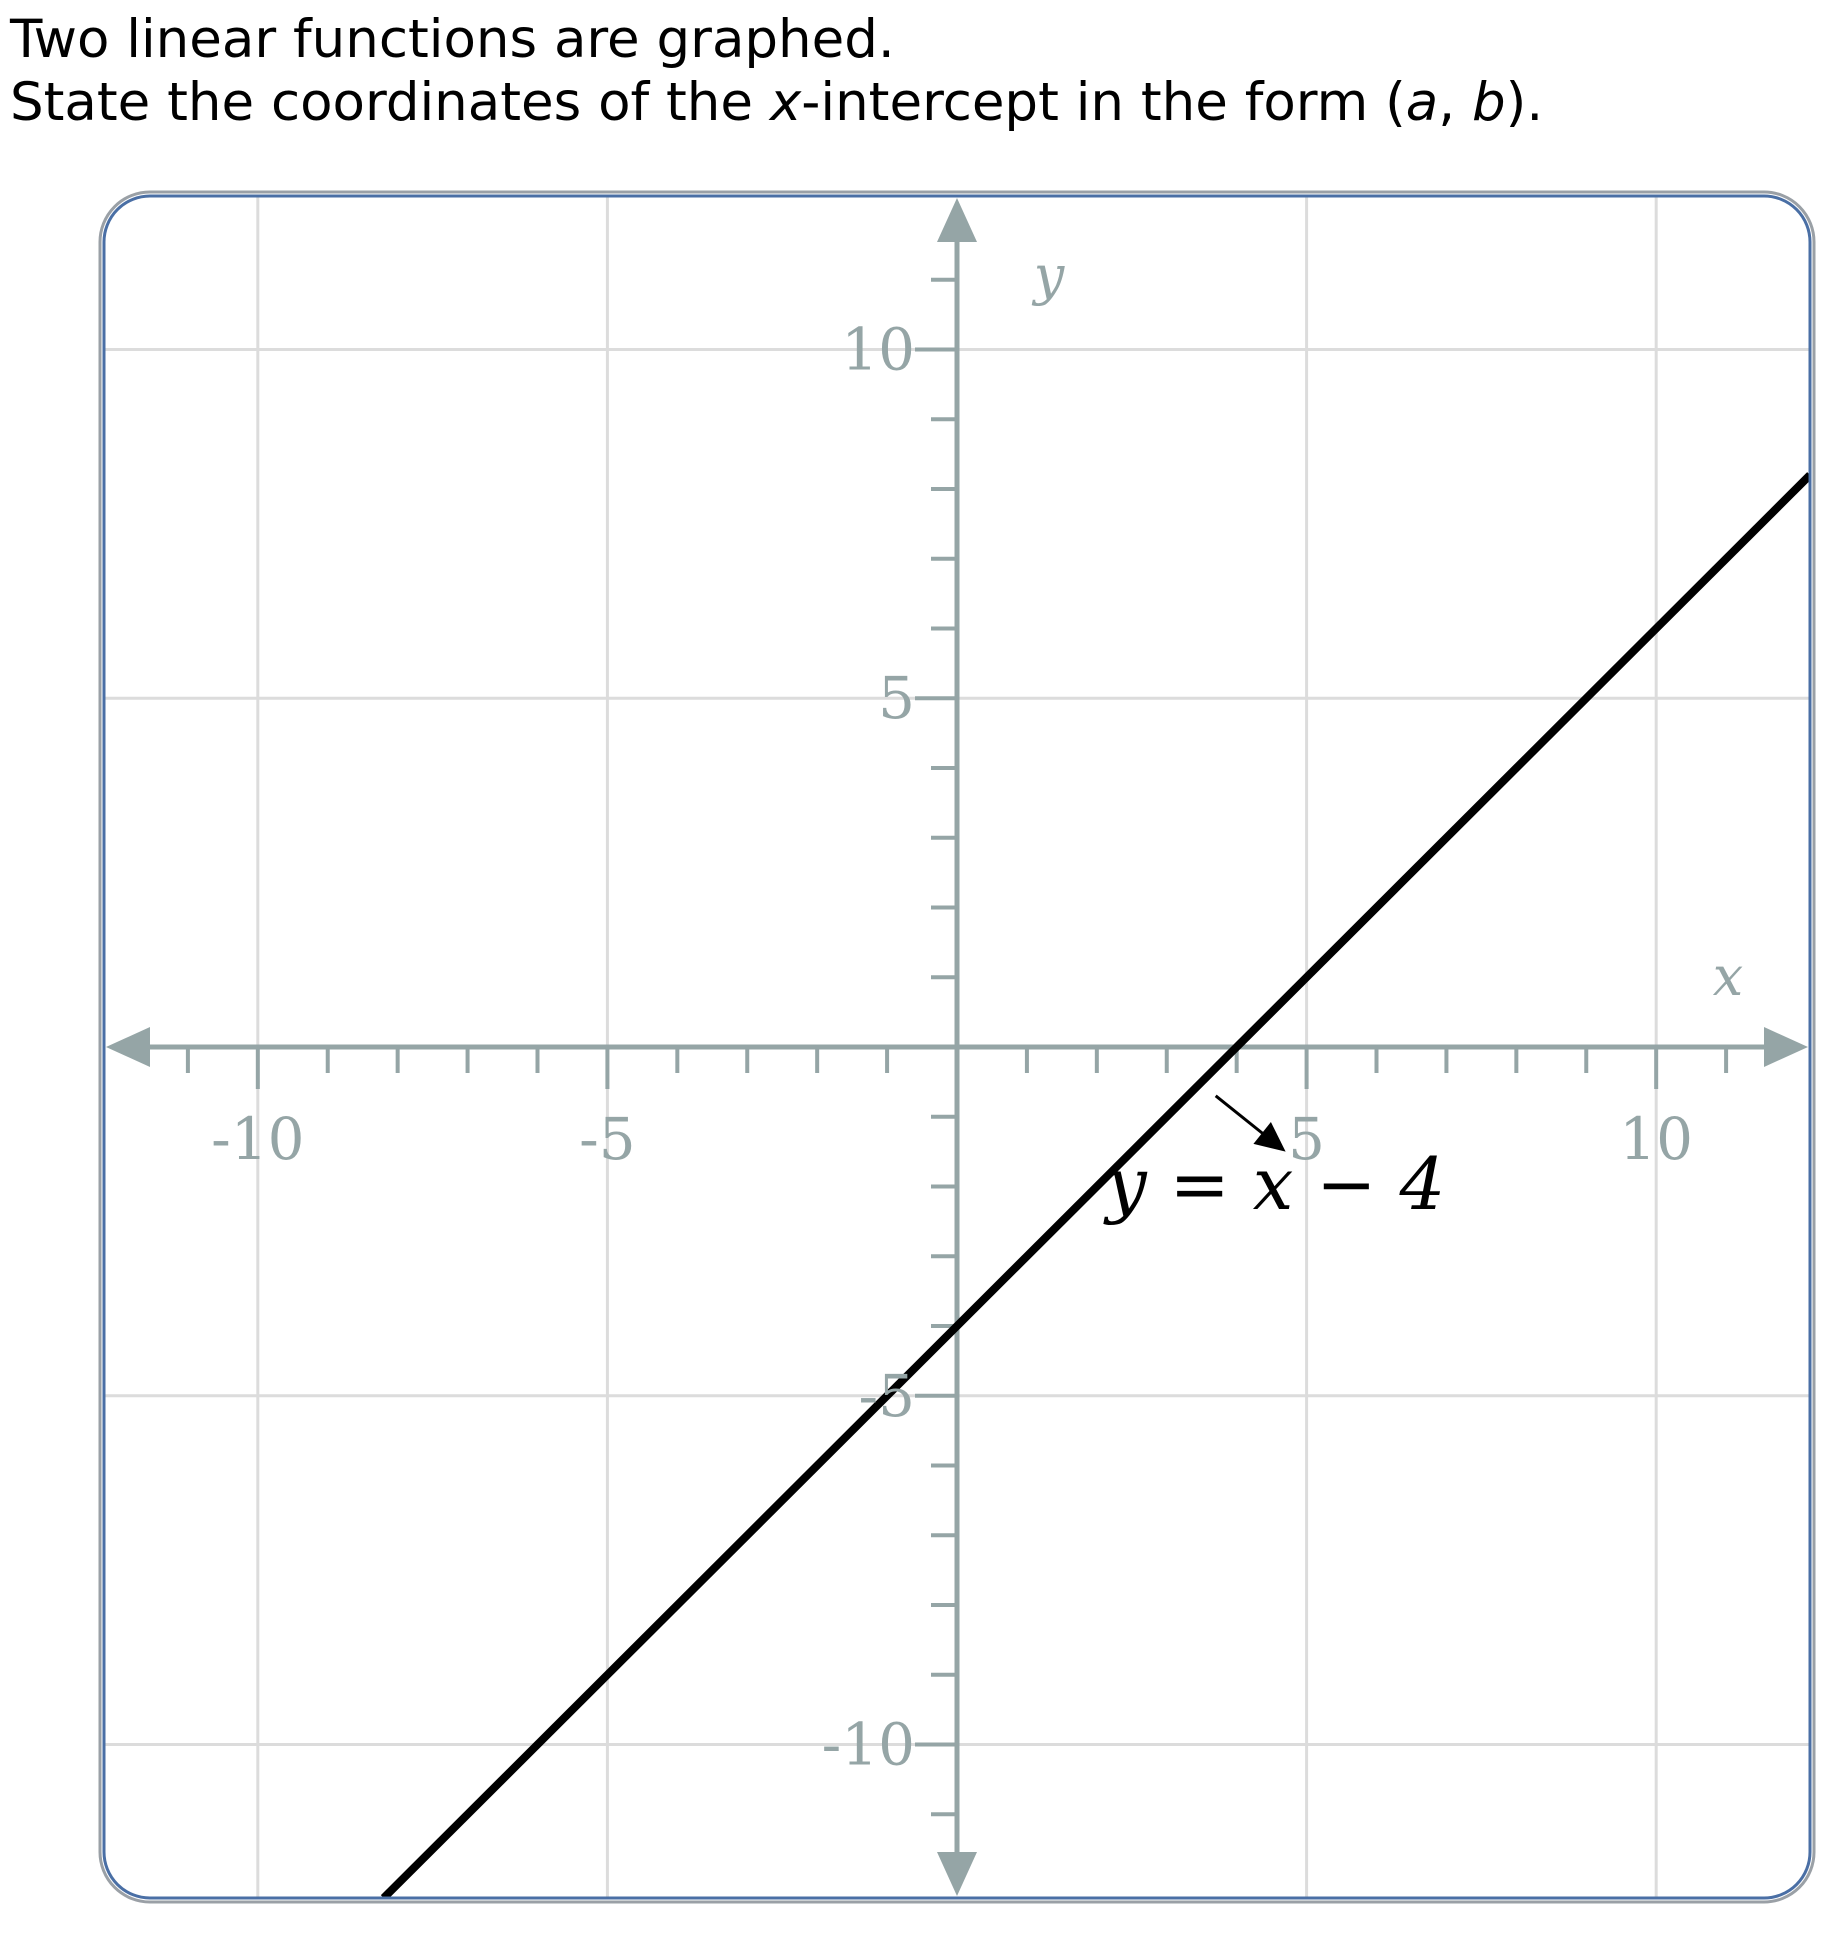 The width and height of the screenshot is (1842, 1936). What do you see at coordinates (878, 349) in the screenshot?
I see `y-tick-label-10: 10` at bounding box center [878, 349].